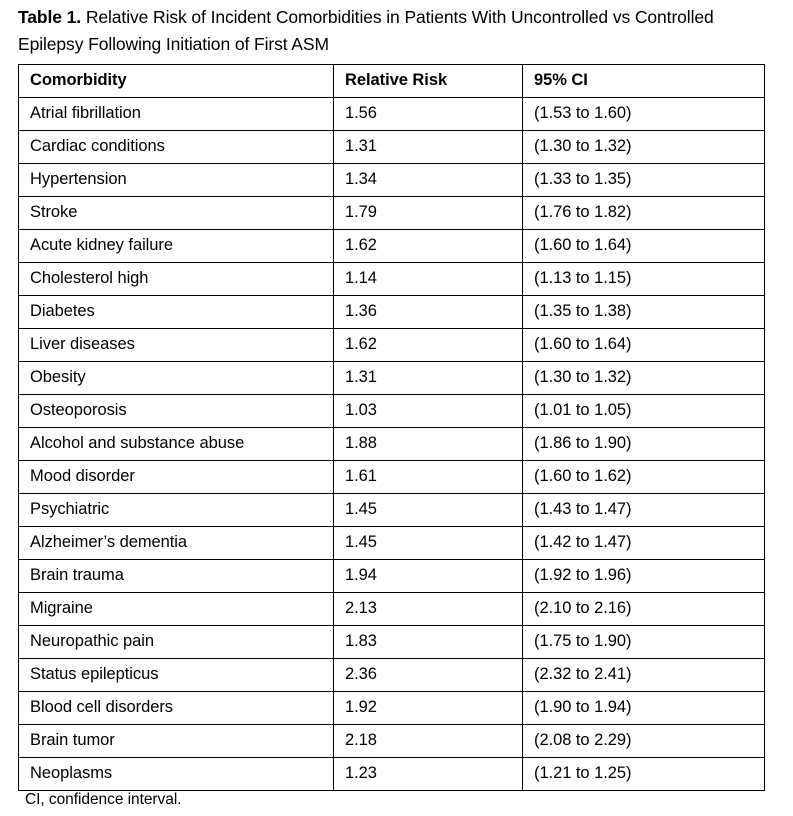 Image resolution: width=793 pixels, height=816 pixels. I want to click on table-row: Blood cell disorders 1.92 (1.90 to 1.94), so click(391, 708).